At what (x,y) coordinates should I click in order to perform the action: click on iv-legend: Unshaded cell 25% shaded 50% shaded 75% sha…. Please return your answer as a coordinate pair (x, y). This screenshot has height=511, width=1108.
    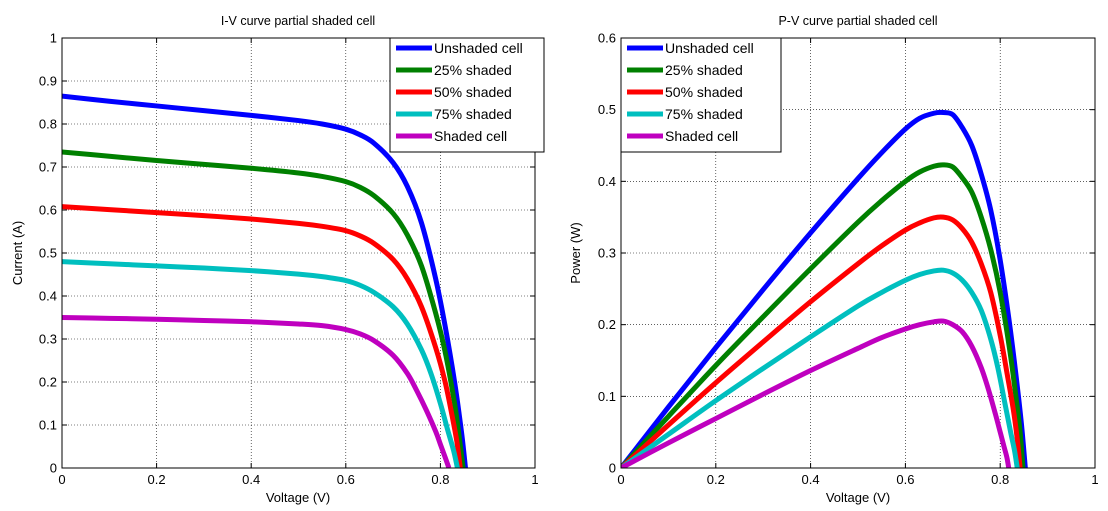
    Looking at the image, I should click on (467, 95).